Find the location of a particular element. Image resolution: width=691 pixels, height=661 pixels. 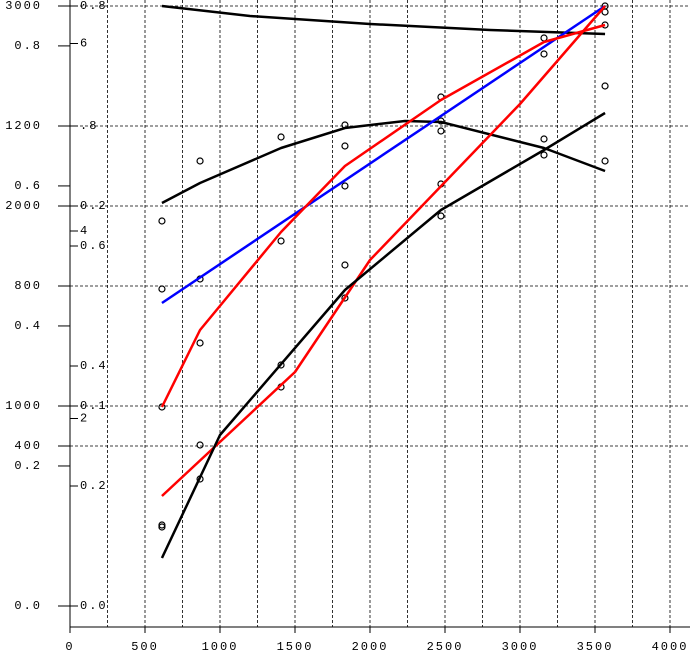

y-tick-label: 800 is located at coordinates (28, 286).